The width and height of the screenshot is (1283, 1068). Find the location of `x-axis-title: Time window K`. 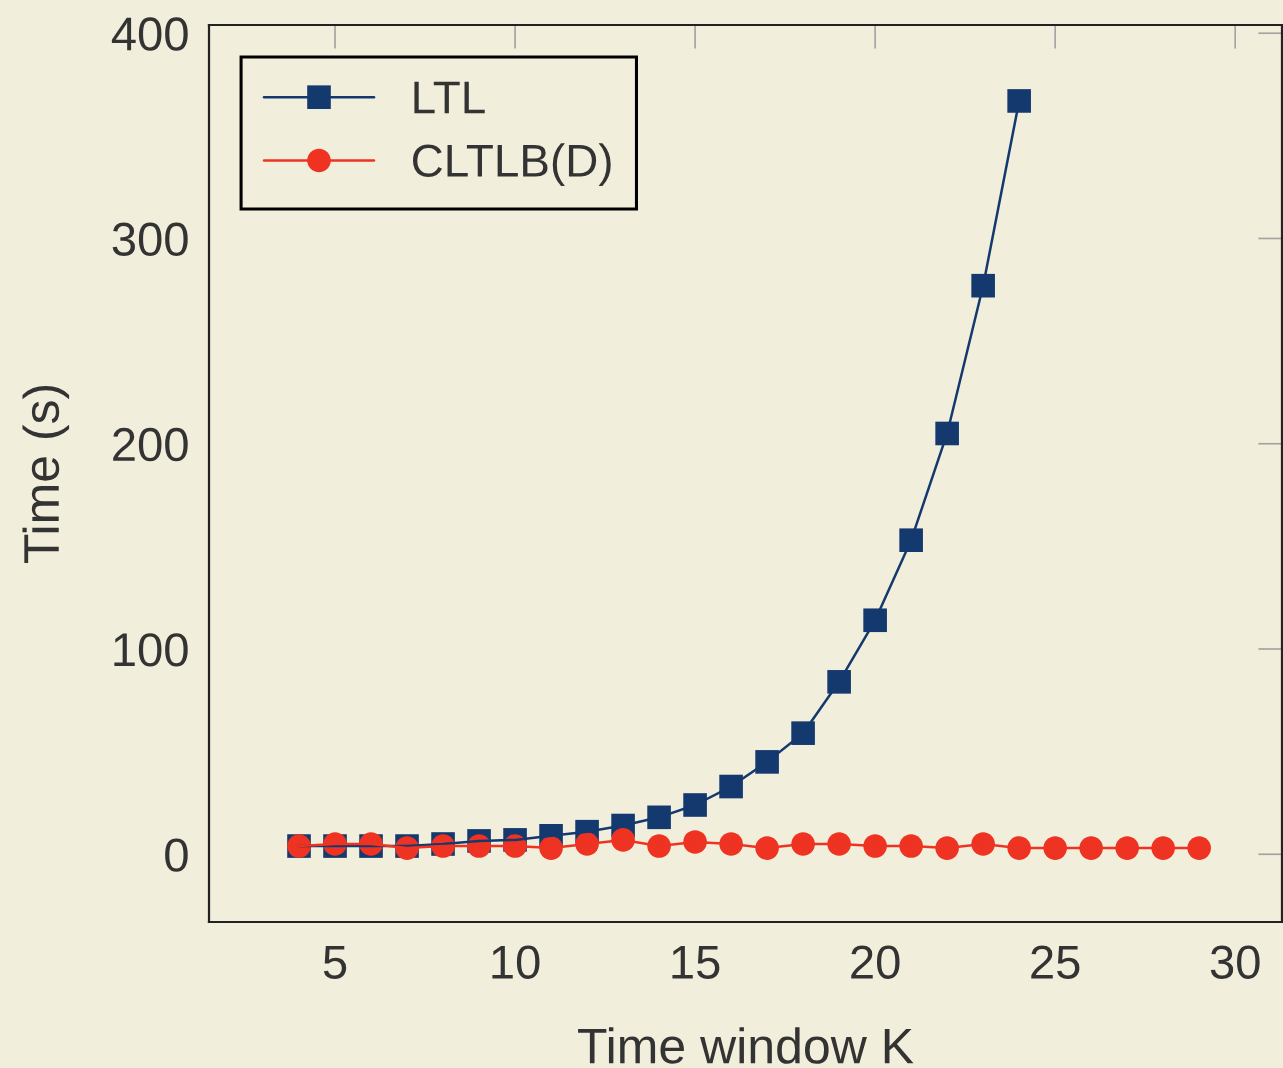

x-axis-title: Time window K is located at coordinates (746, 1045).